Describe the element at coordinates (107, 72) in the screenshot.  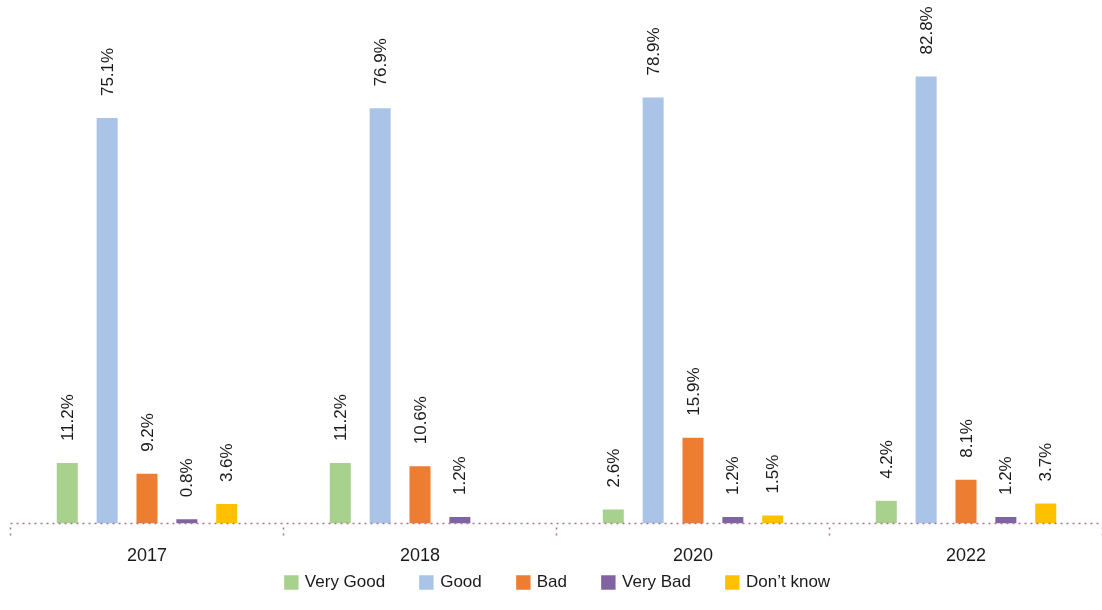
I see `data-label: 75.1%` at that location.